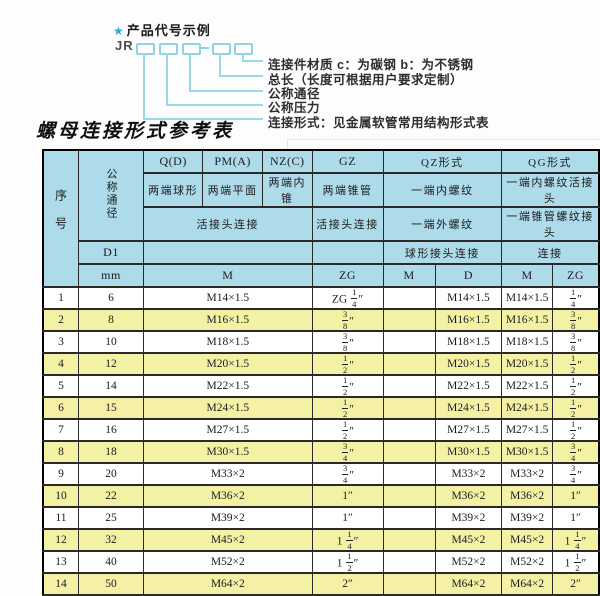 The width and height of the screenshot is (600, 596). I want to click on cell-gz: 2″, so click(347, 584).